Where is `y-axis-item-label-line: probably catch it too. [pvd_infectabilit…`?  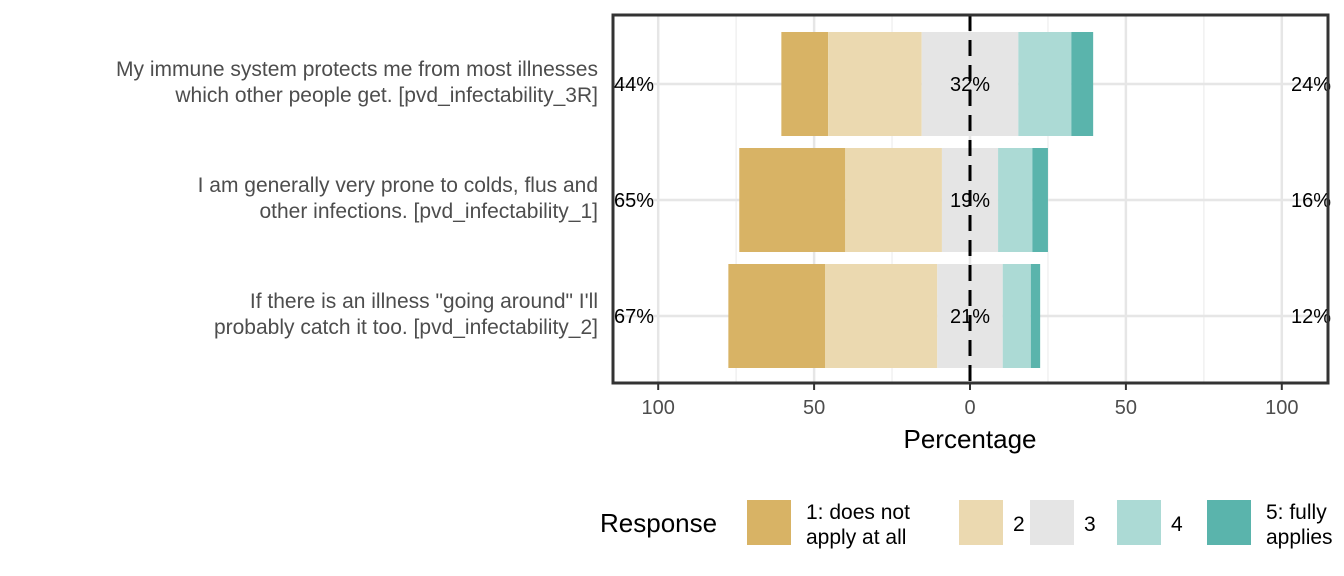 y-axis-item-label-line: probably catch it too. [pvd_infectabilit… is located at coordinates (405, 327).